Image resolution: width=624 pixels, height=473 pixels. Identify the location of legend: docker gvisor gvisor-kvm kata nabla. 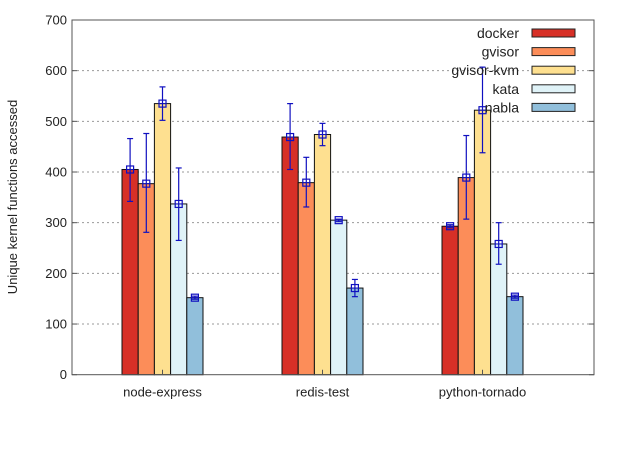
(513, 70).